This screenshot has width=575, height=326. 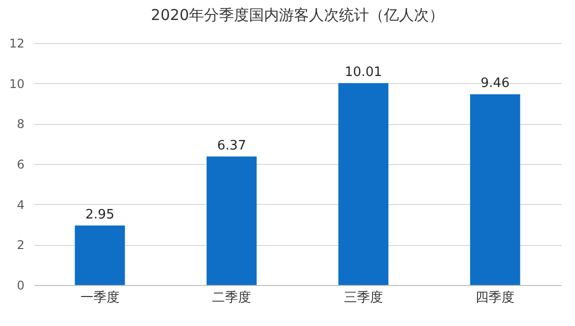 I want to click on y-tick-label: 10, so click(x=16, y=83).